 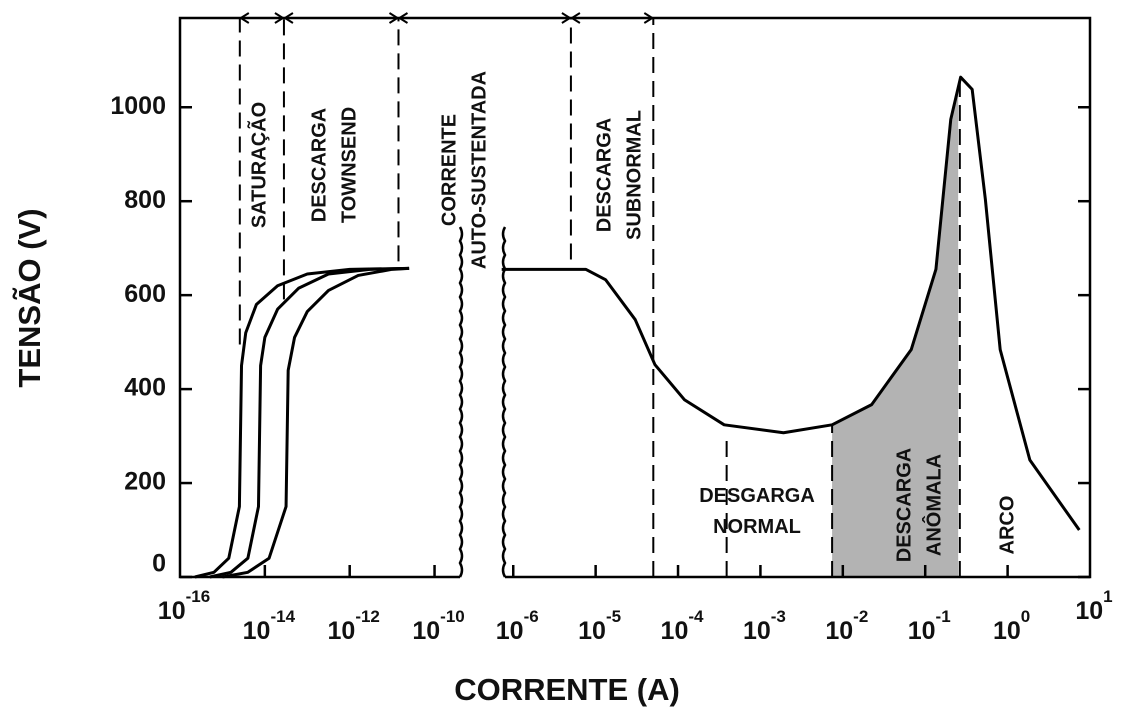 I want to click on y-tick-label: 0, so click(x=159, y=564).